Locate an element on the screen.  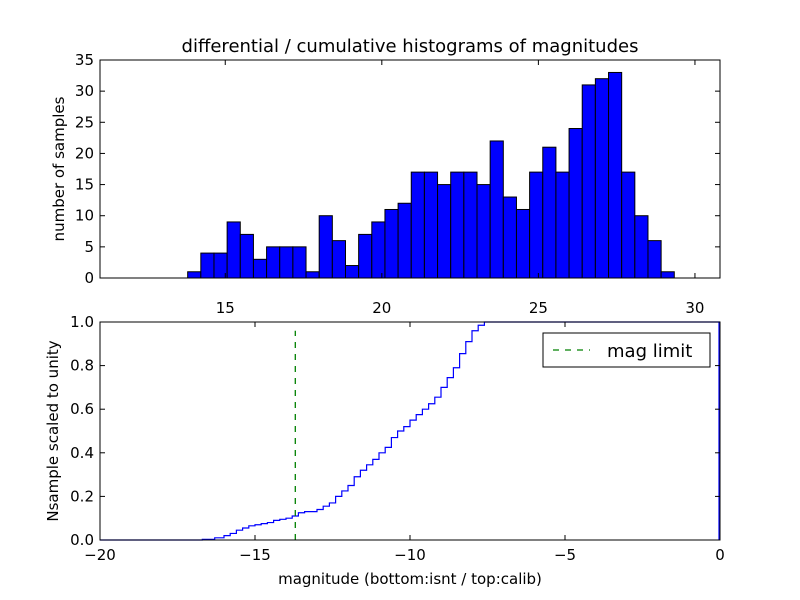
legend-mag-limit-label: mag limit is located at coordinates (649, 351).